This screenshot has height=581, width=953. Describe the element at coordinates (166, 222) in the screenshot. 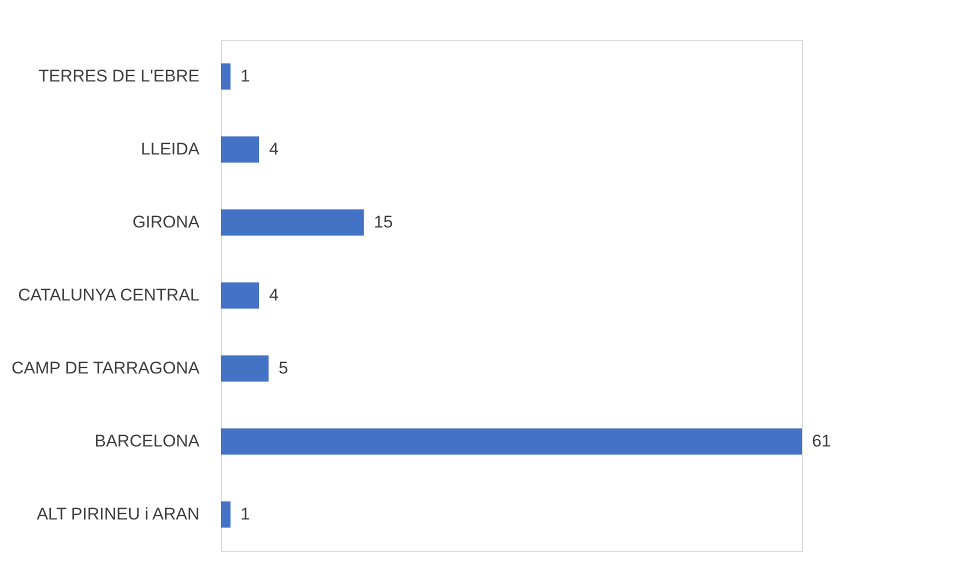

I see `y-tick-label: GIRONA` at that location.